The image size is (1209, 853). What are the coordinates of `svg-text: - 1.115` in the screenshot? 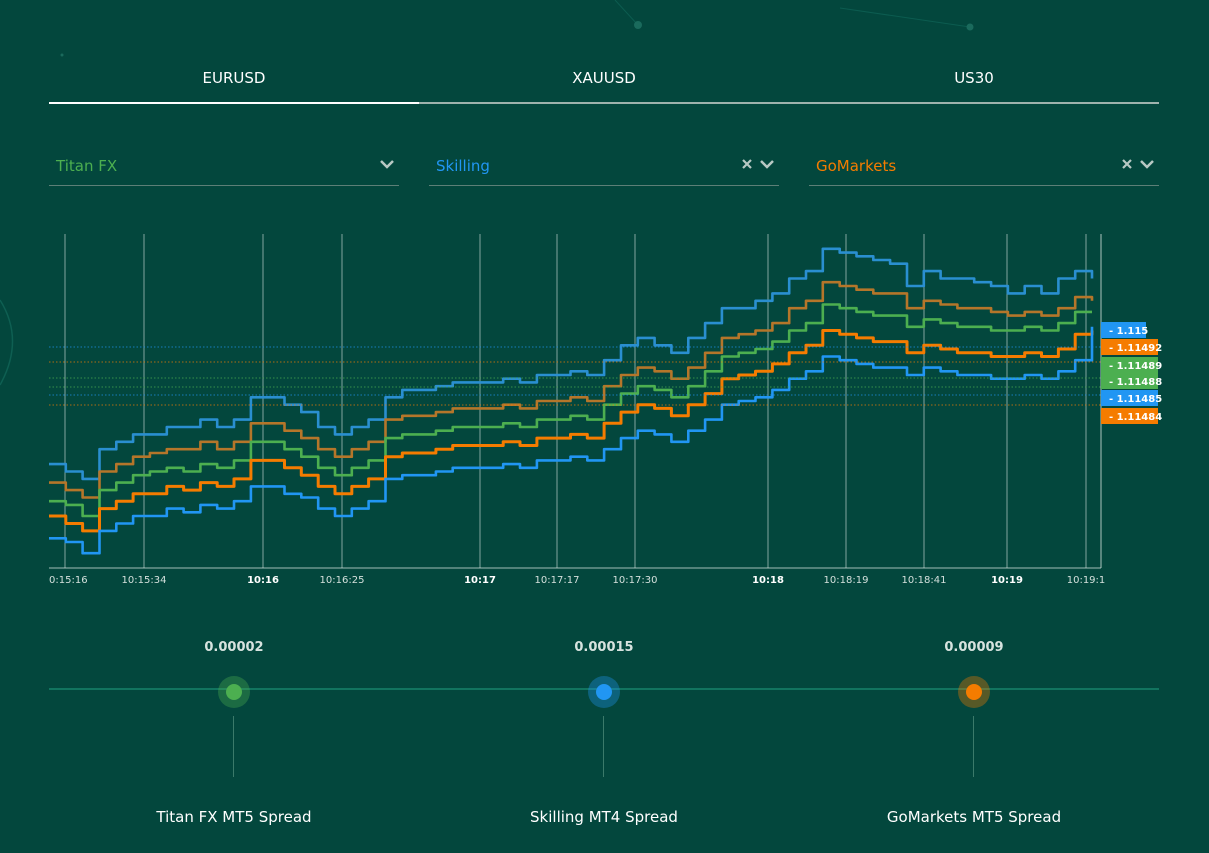 It's located at (1128, 331).